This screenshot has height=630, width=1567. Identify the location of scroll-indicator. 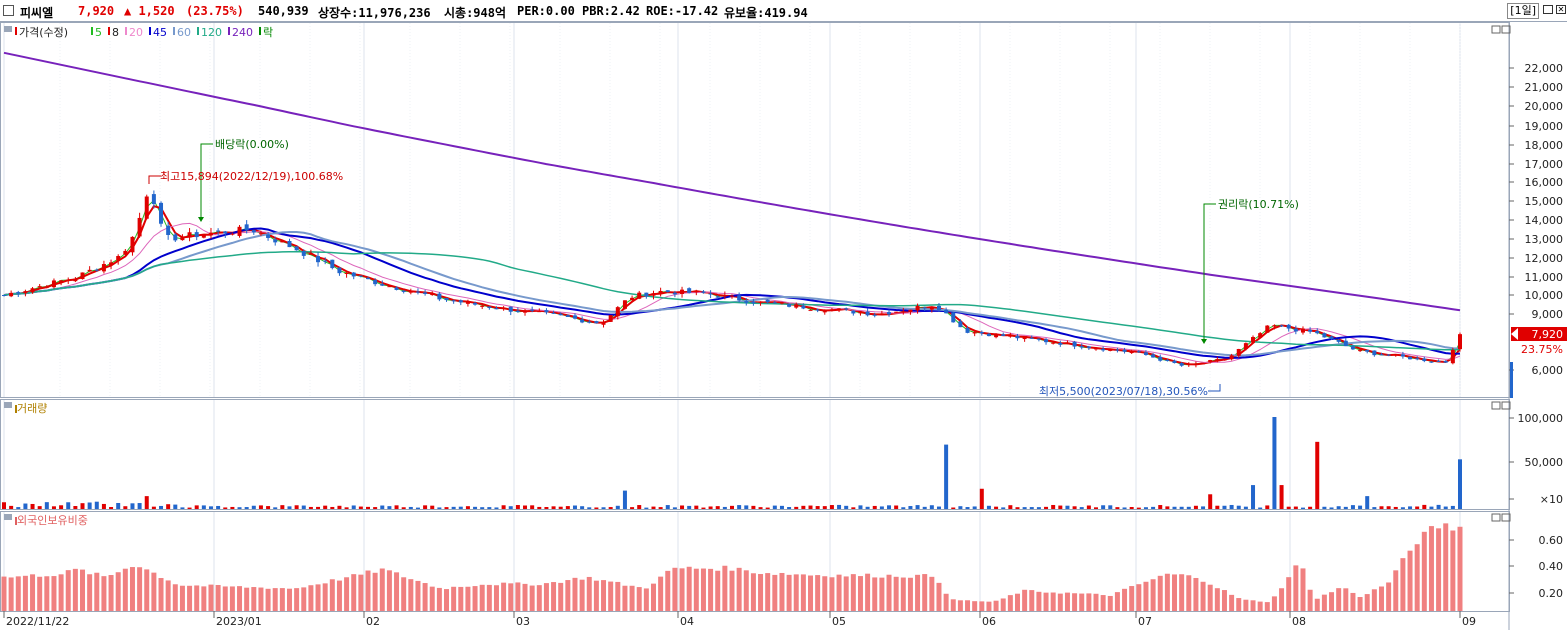
(1511, 380).